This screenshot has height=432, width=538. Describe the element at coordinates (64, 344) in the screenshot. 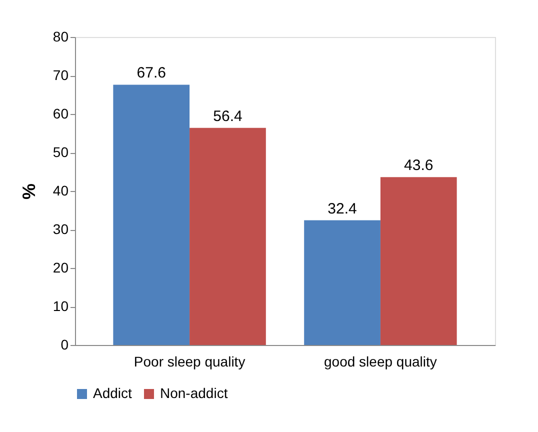

I see `y-tick-label: 0` at that location.